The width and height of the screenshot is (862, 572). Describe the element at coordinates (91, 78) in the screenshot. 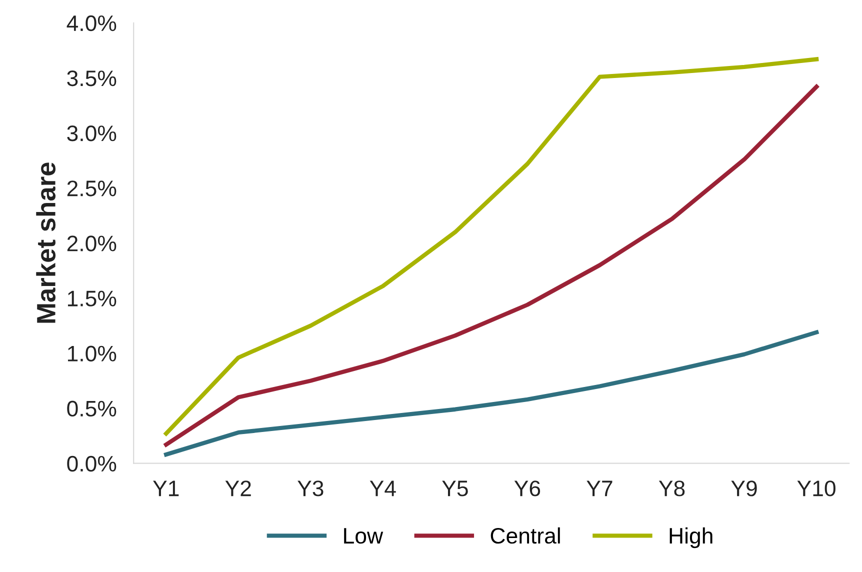

I see `y-tick-label: 3.5%` at that location.